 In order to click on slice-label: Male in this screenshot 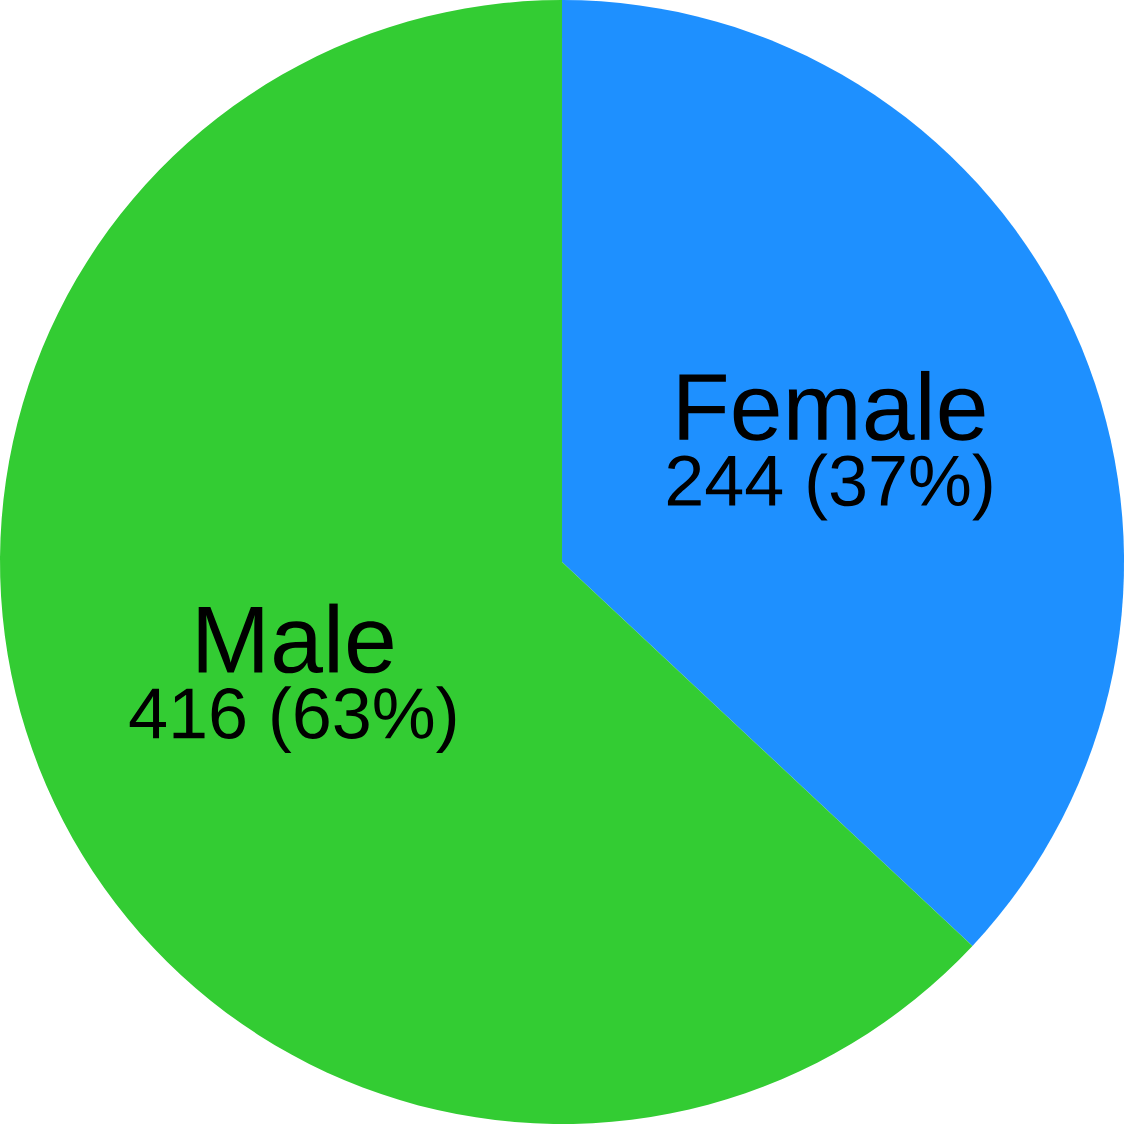, I will do `click(295, 638)`.